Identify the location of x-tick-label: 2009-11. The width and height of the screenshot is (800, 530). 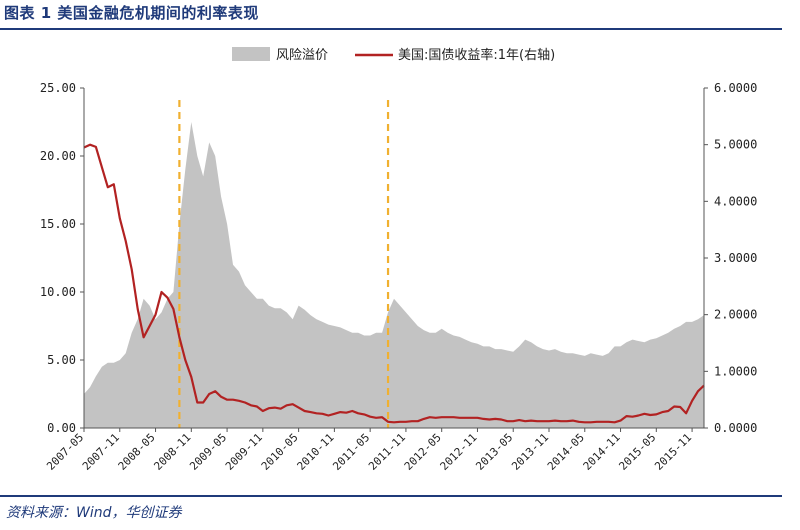
(244, 452).